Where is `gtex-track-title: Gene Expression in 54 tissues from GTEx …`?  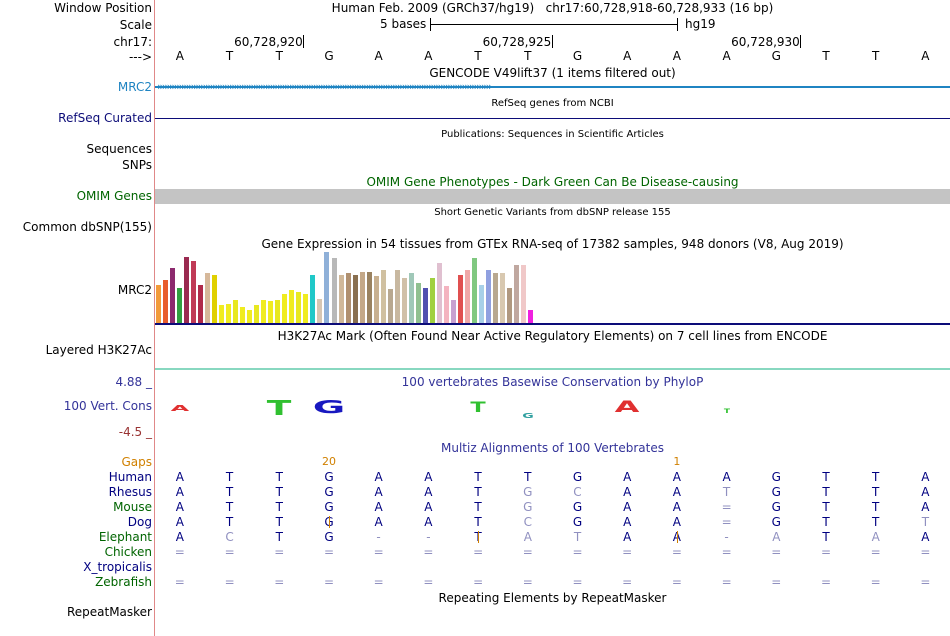 gtex-track-title: Gene Expression in 54 tissues from GTEx … is located at coordinates (552, 244).